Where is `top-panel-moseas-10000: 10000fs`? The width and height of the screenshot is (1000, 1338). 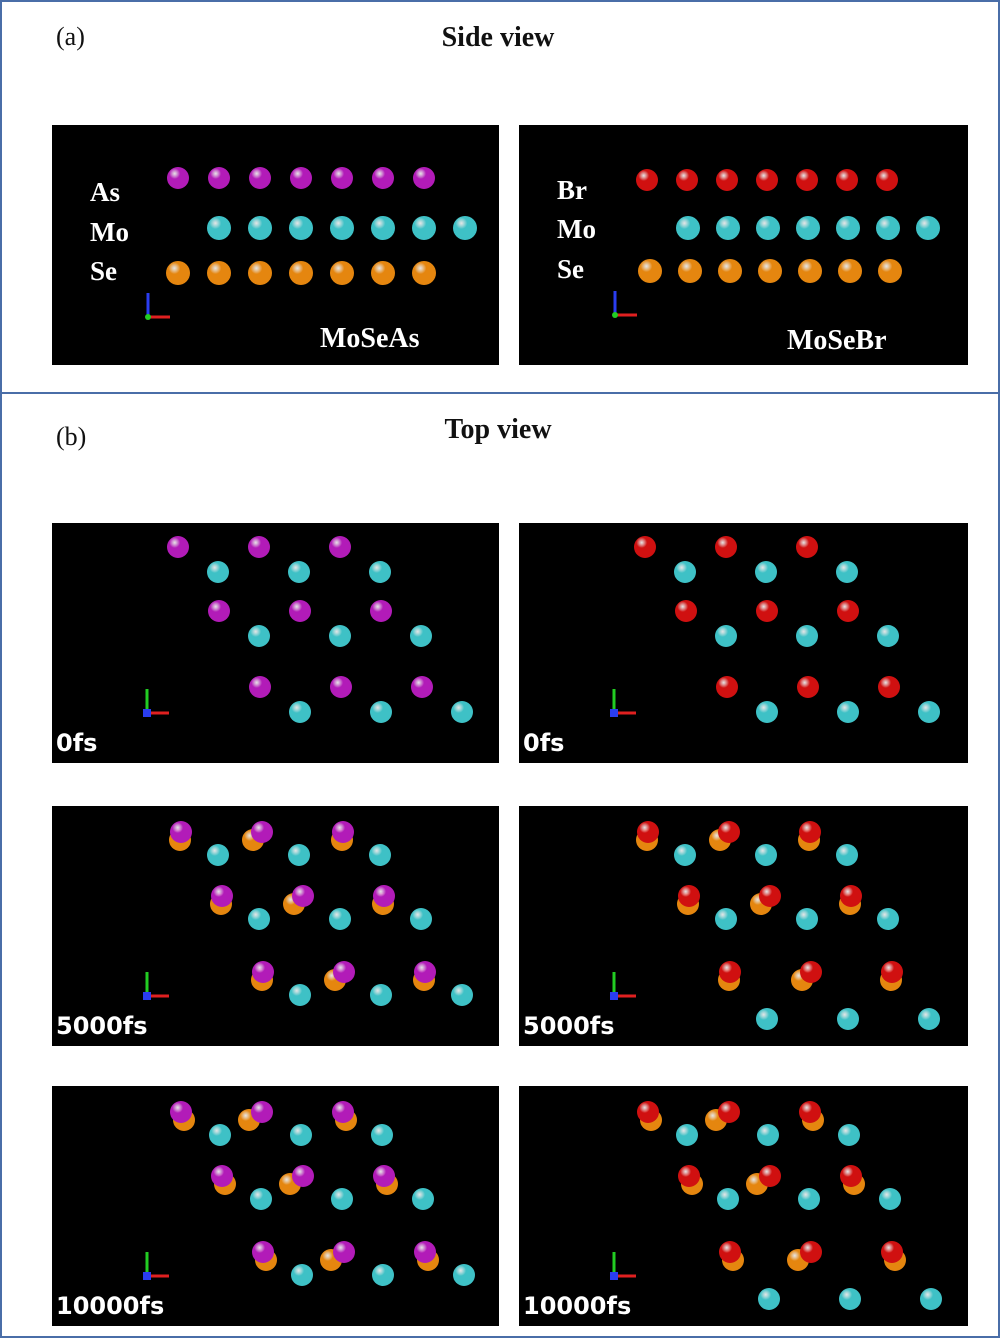 top-panel-moseas-10000: 10000fs is located at coordinates (275, 1206).